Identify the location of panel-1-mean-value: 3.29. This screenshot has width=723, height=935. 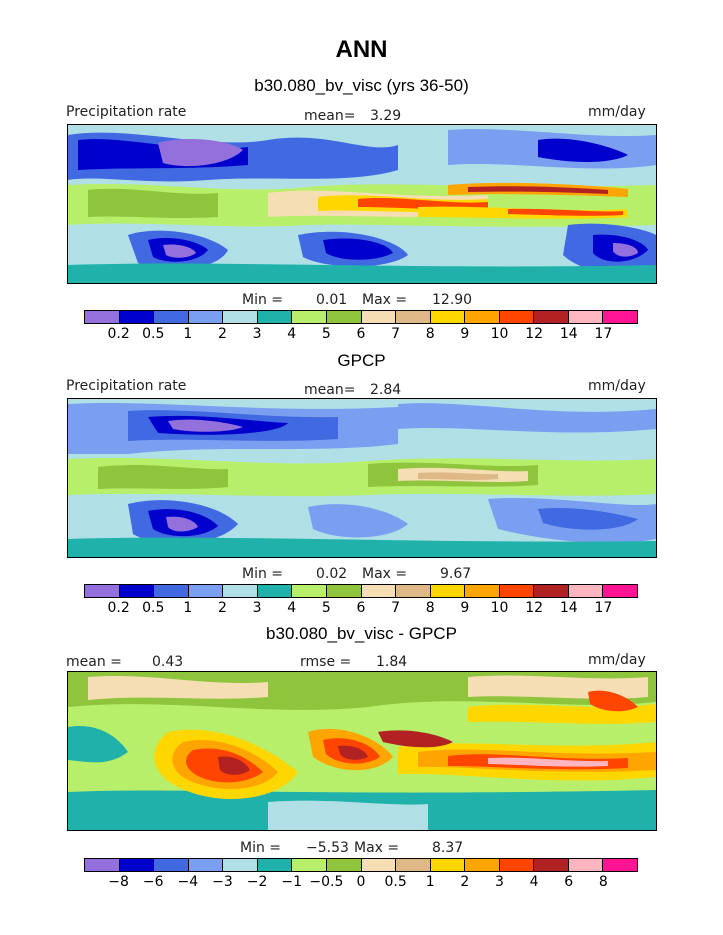
(386, 116).